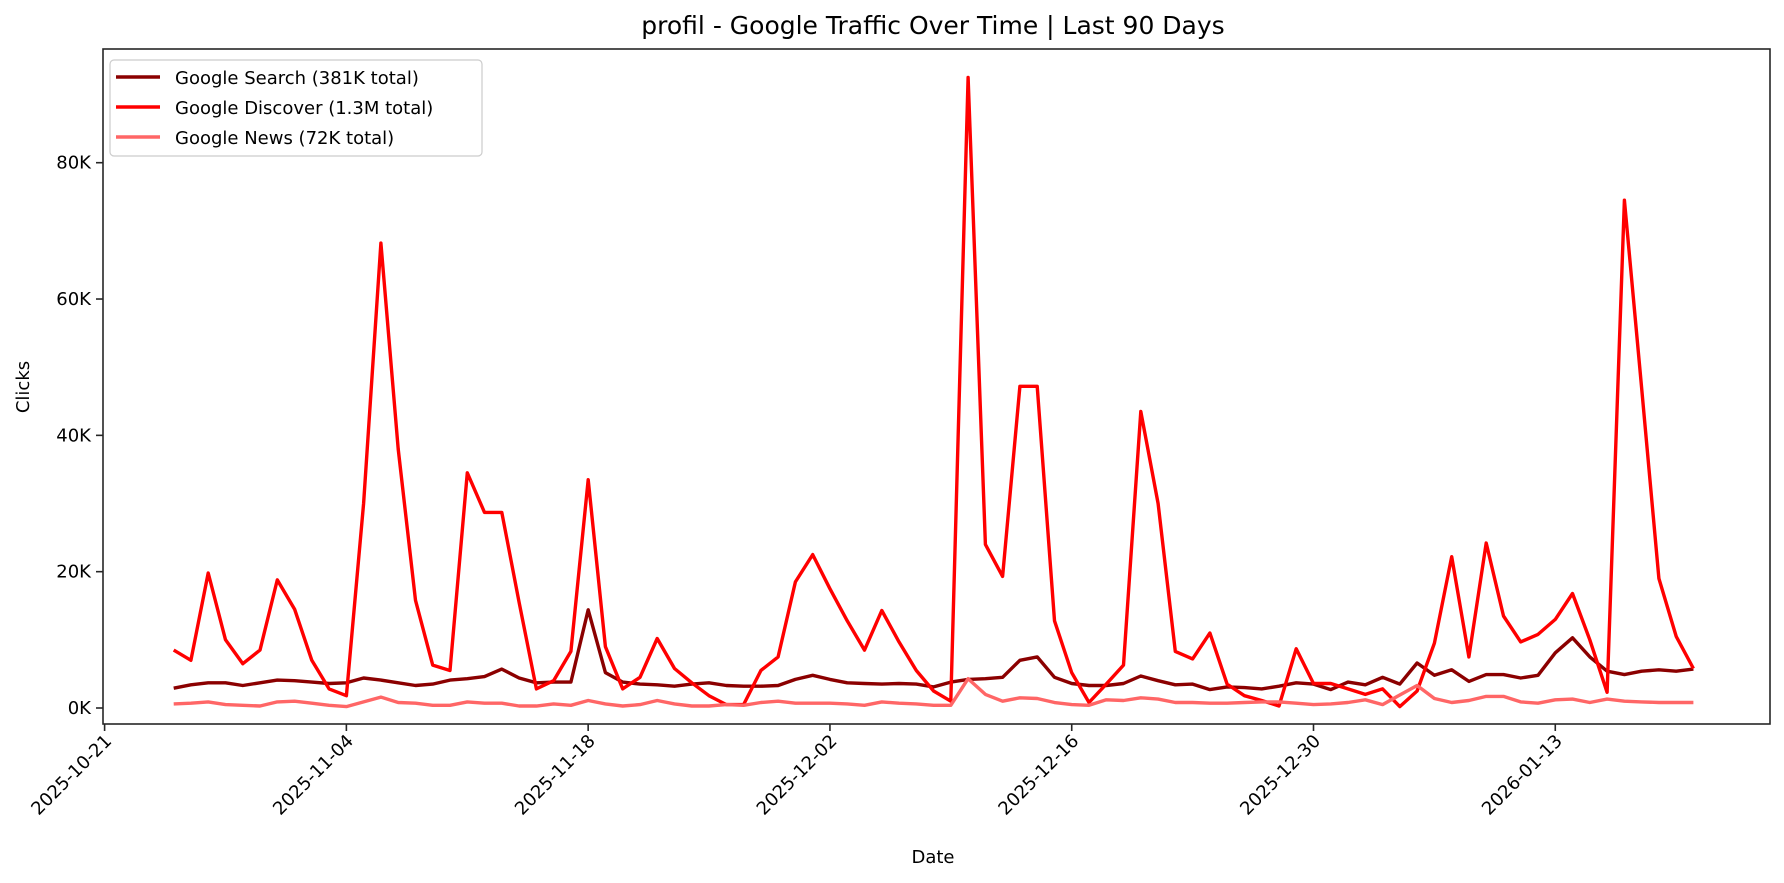 The width and height of the screenshot is (1784, 883). What do you see at coordinates (80, 708) in the screenshot?
I see `y-tick-label: 0K` at bounding box center [80, 708].